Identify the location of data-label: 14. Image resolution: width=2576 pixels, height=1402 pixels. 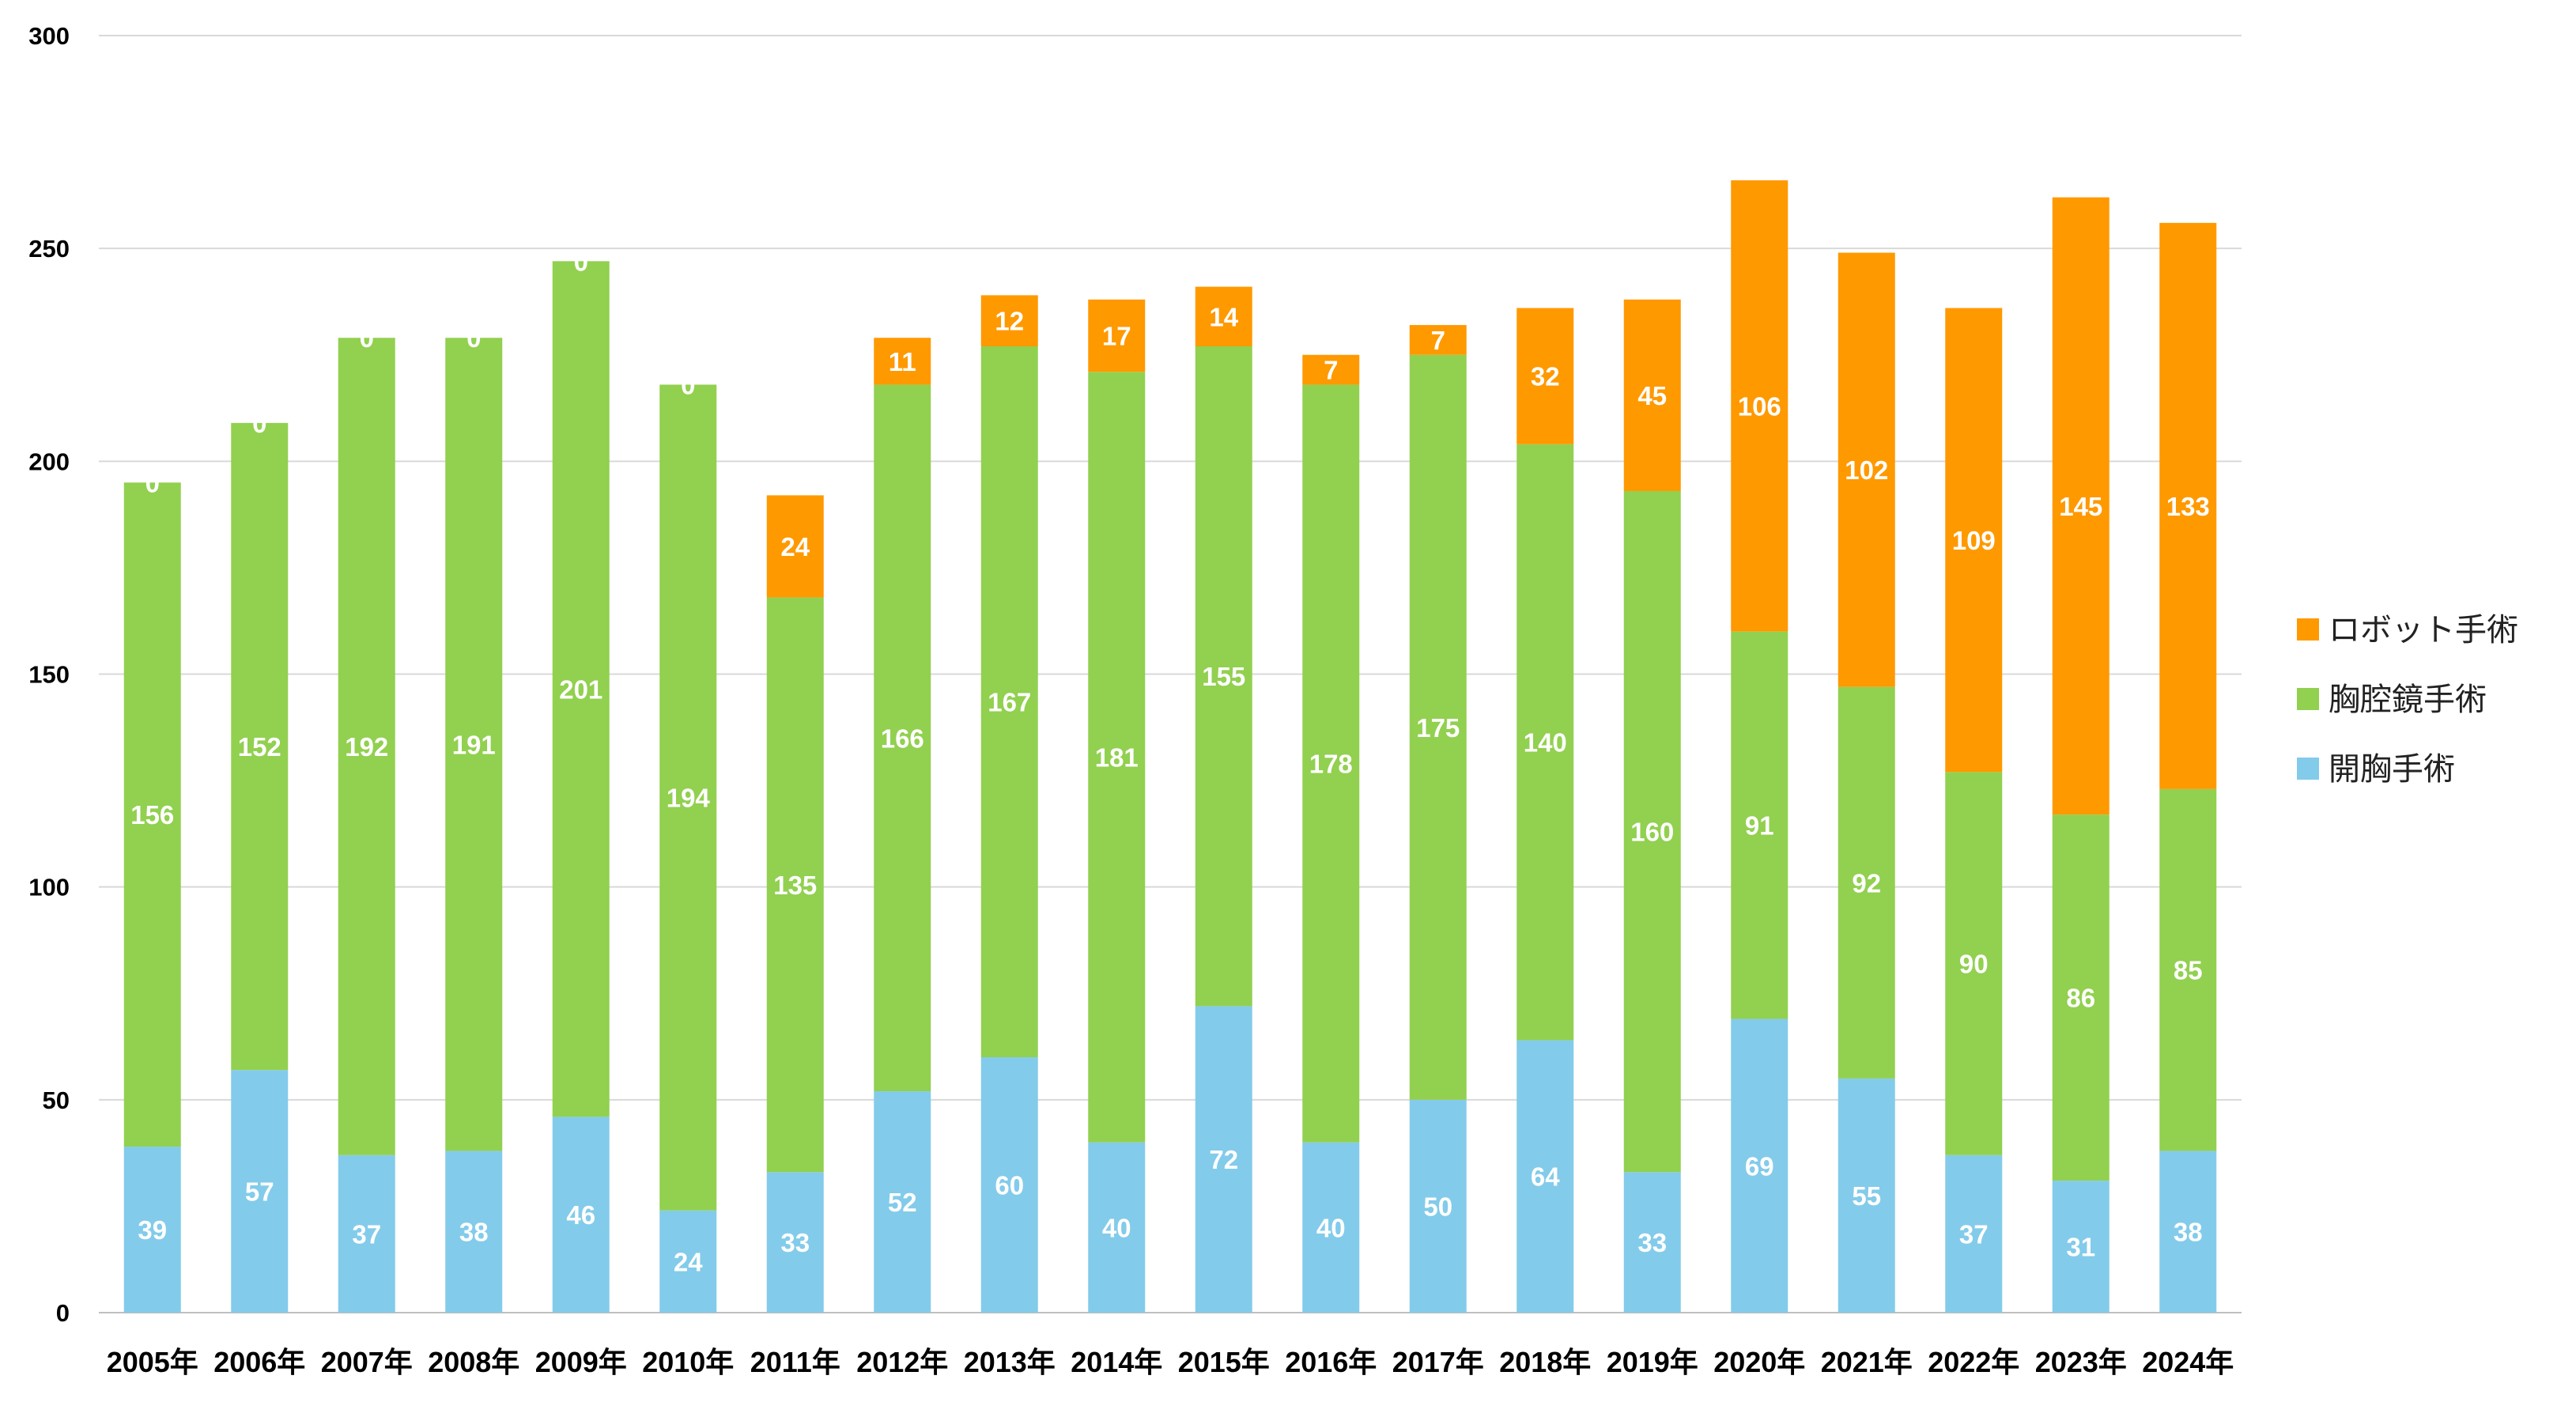
(1223, 317).